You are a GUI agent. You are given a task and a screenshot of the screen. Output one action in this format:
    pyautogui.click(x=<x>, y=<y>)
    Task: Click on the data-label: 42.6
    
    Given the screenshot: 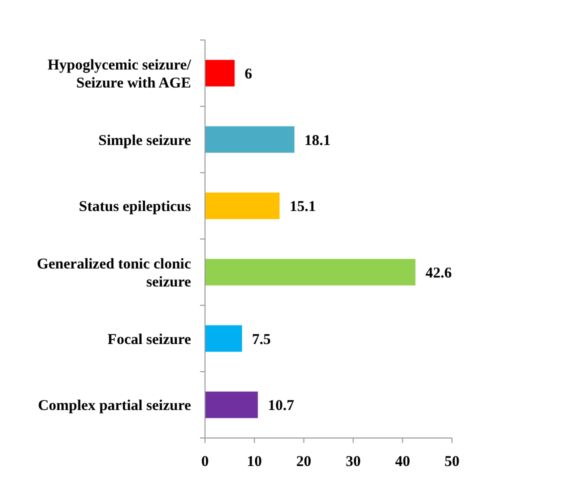 What is the action you would take?
    pyautogui.click(x=438, y=273)
    